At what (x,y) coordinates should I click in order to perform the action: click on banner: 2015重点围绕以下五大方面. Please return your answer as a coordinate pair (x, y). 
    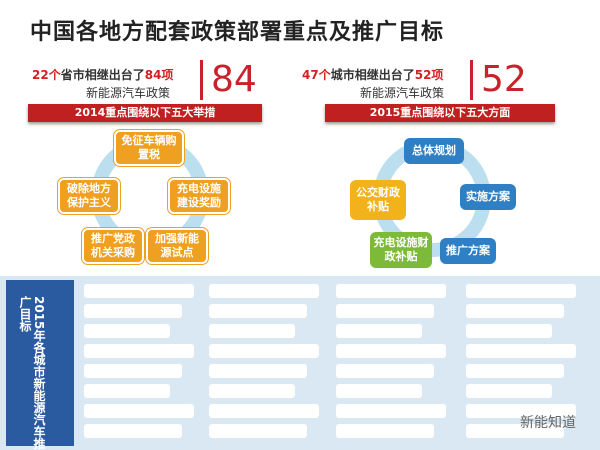
    Looking at the image, I should click on (440, 113).